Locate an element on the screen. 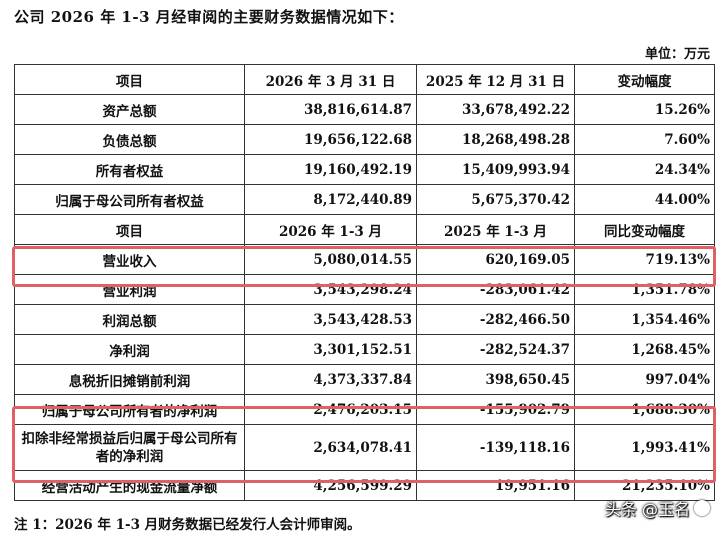  value-change: 7.60% is located at coordinates (644, 139).